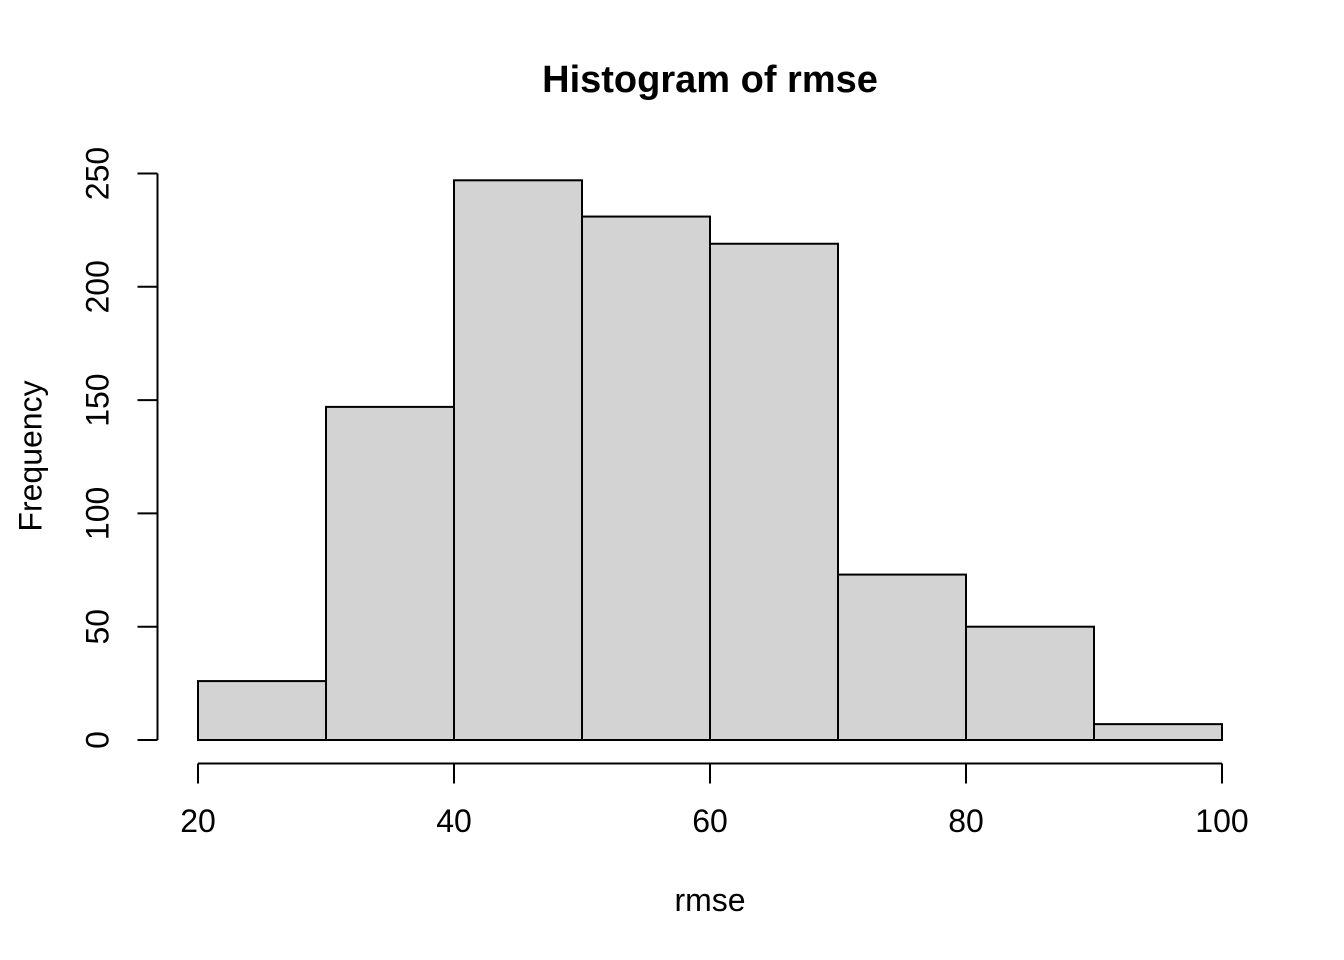  Describe the element at coordinates (97, 513) in the screenshot. I see `y-tick-label: 100` at that location.